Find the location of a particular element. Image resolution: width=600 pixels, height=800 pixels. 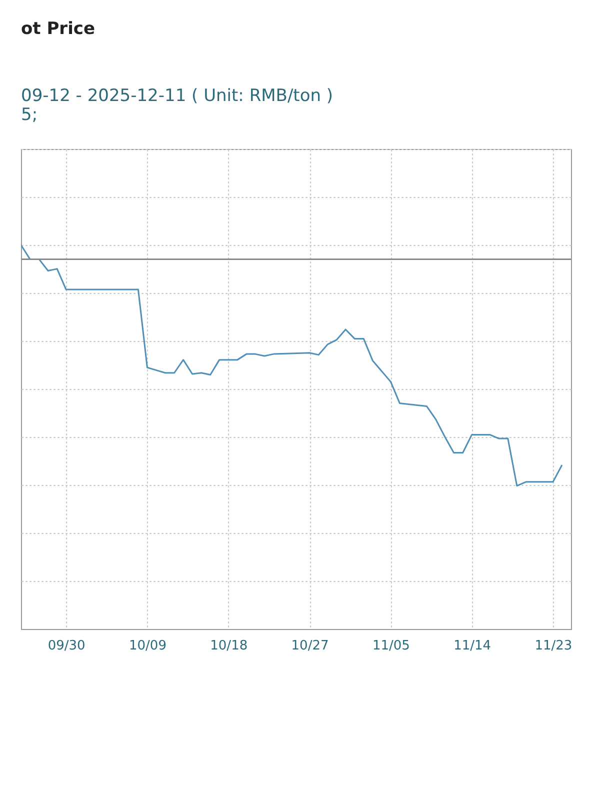

text: 5; is located at coordinates (29, 115).